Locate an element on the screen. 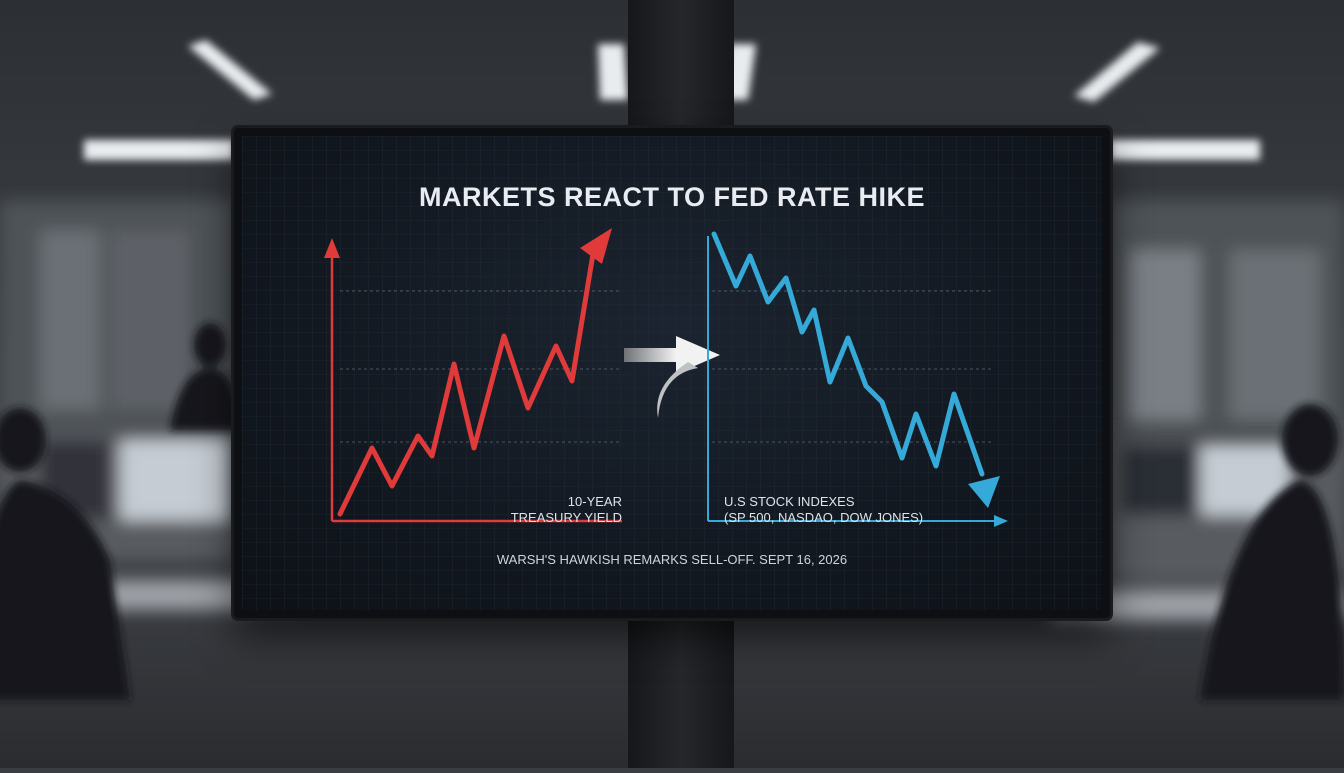 Image resolution: width=1344 pixels, height=773 pixels. treasury-yield-label: 10-YEAR TREASURY YIELD is located at coordinates (551, 510).